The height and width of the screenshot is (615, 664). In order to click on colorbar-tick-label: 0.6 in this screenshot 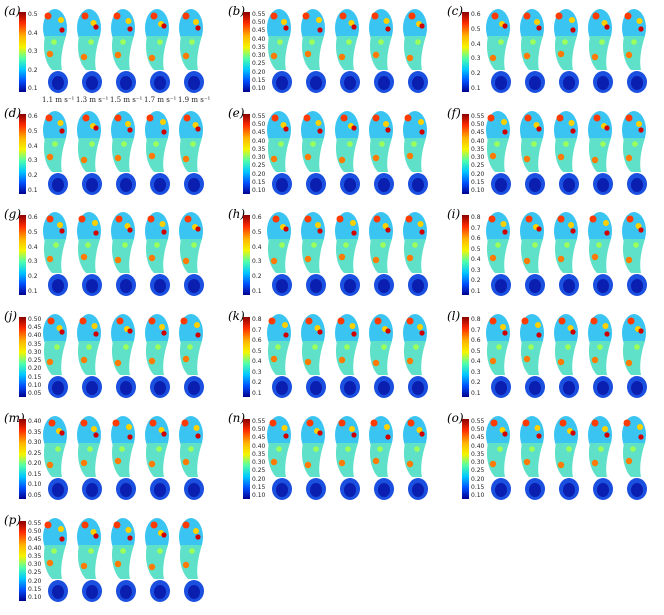, I will do `click(476, 239)`.